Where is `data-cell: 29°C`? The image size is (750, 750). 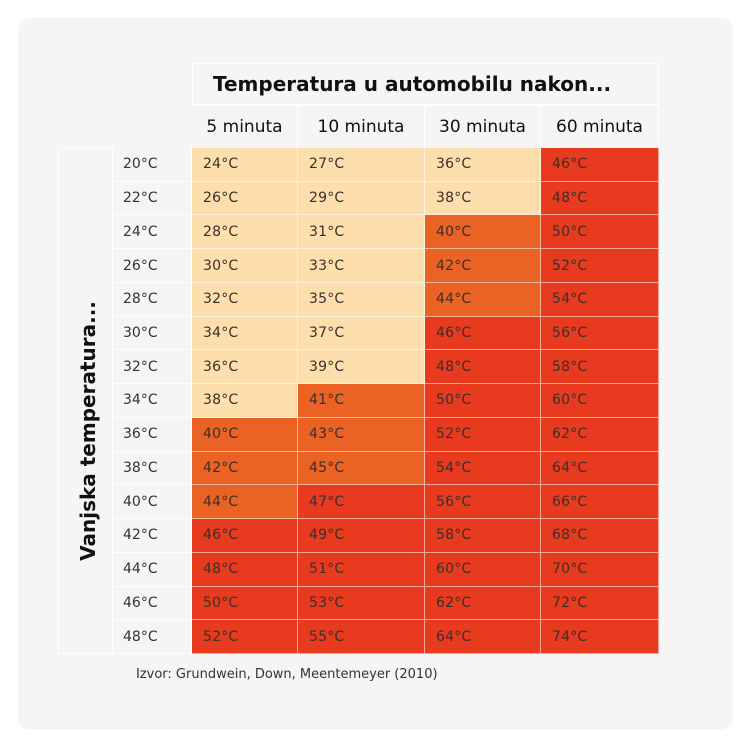
data-cell: 29°C is located at coordinates (361, 198).